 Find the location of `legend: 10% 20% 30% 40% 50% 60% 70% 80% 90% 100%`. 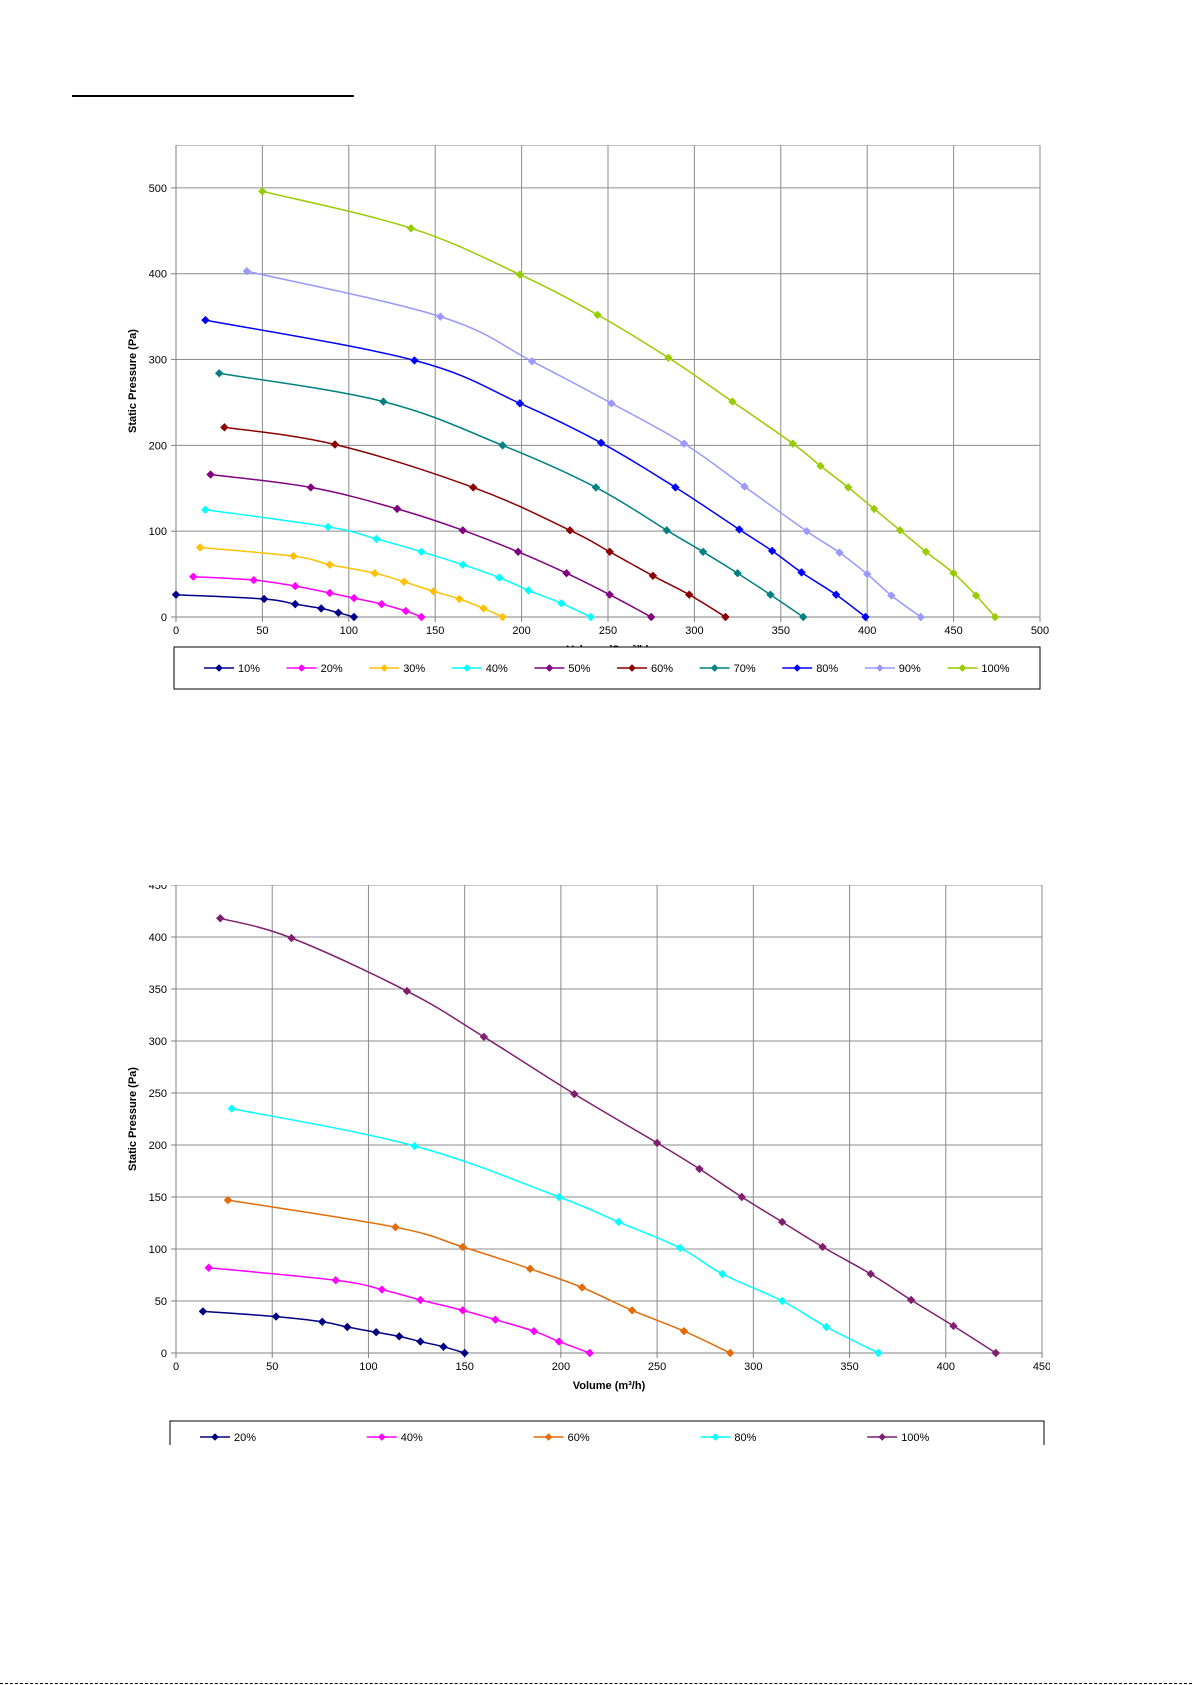

legend: 10% 20% 30% 40% 50% 60% 70% 80% 90% 100% is located at coordinates (607, 668).